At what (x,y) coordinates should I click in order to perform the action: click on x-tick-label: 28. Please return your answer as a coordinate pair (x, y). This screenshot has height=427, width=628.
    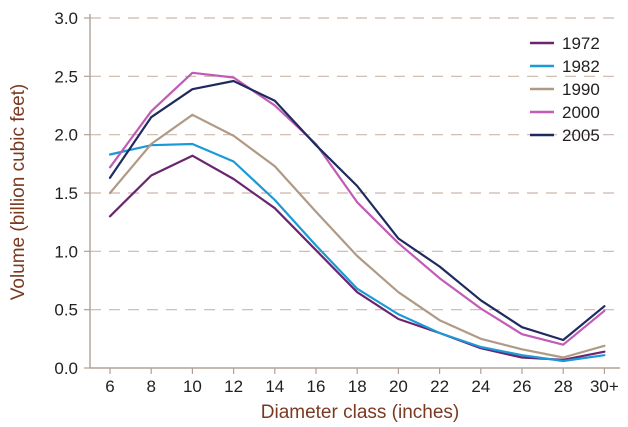
    Looking at the image, I should click on (563, 386).